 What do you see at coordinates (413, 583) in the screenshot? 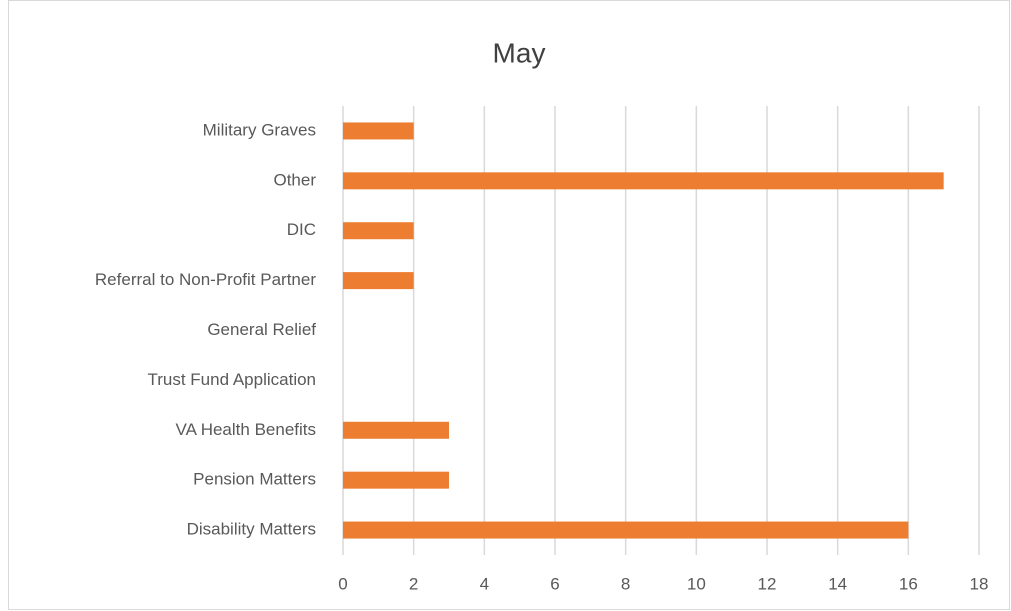
I see `x-tick-label: 2` at bounding box center [413, 583].